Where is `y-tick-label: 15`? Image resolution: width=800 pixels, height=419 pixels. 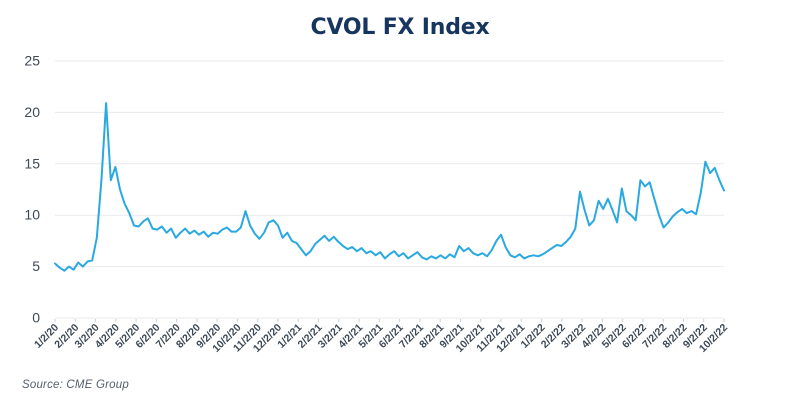
y-tick-label: 15 is located at coordinates (32, 163).